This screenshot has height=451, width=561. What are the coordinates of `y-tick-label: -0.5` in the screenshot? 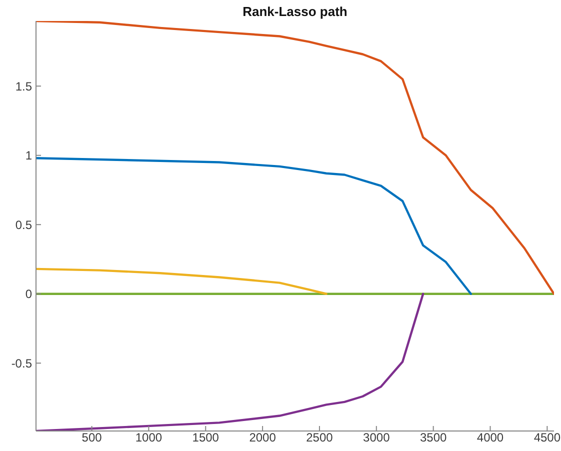 It's located at (21, 363).